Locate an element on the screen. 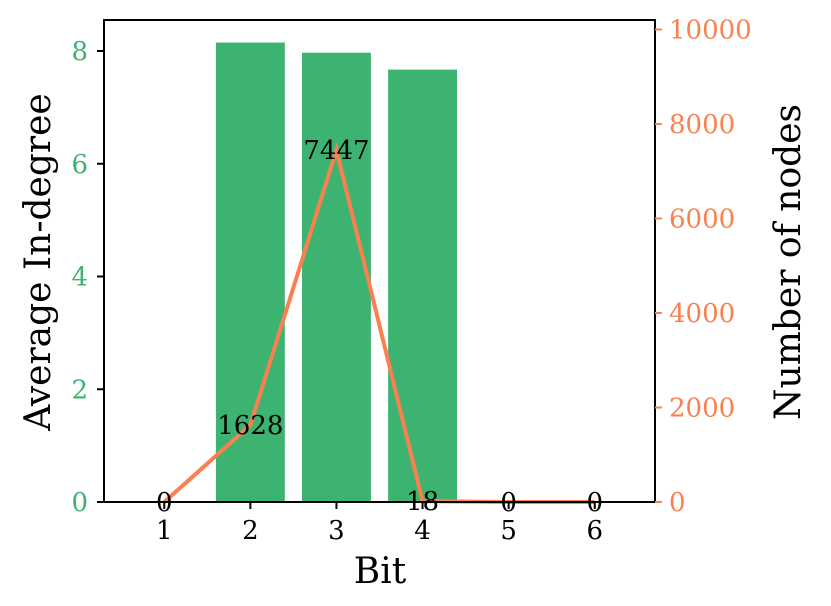 The image size is (831, 606). right-tick-label: 4000 is located at coordinates (702, 314).